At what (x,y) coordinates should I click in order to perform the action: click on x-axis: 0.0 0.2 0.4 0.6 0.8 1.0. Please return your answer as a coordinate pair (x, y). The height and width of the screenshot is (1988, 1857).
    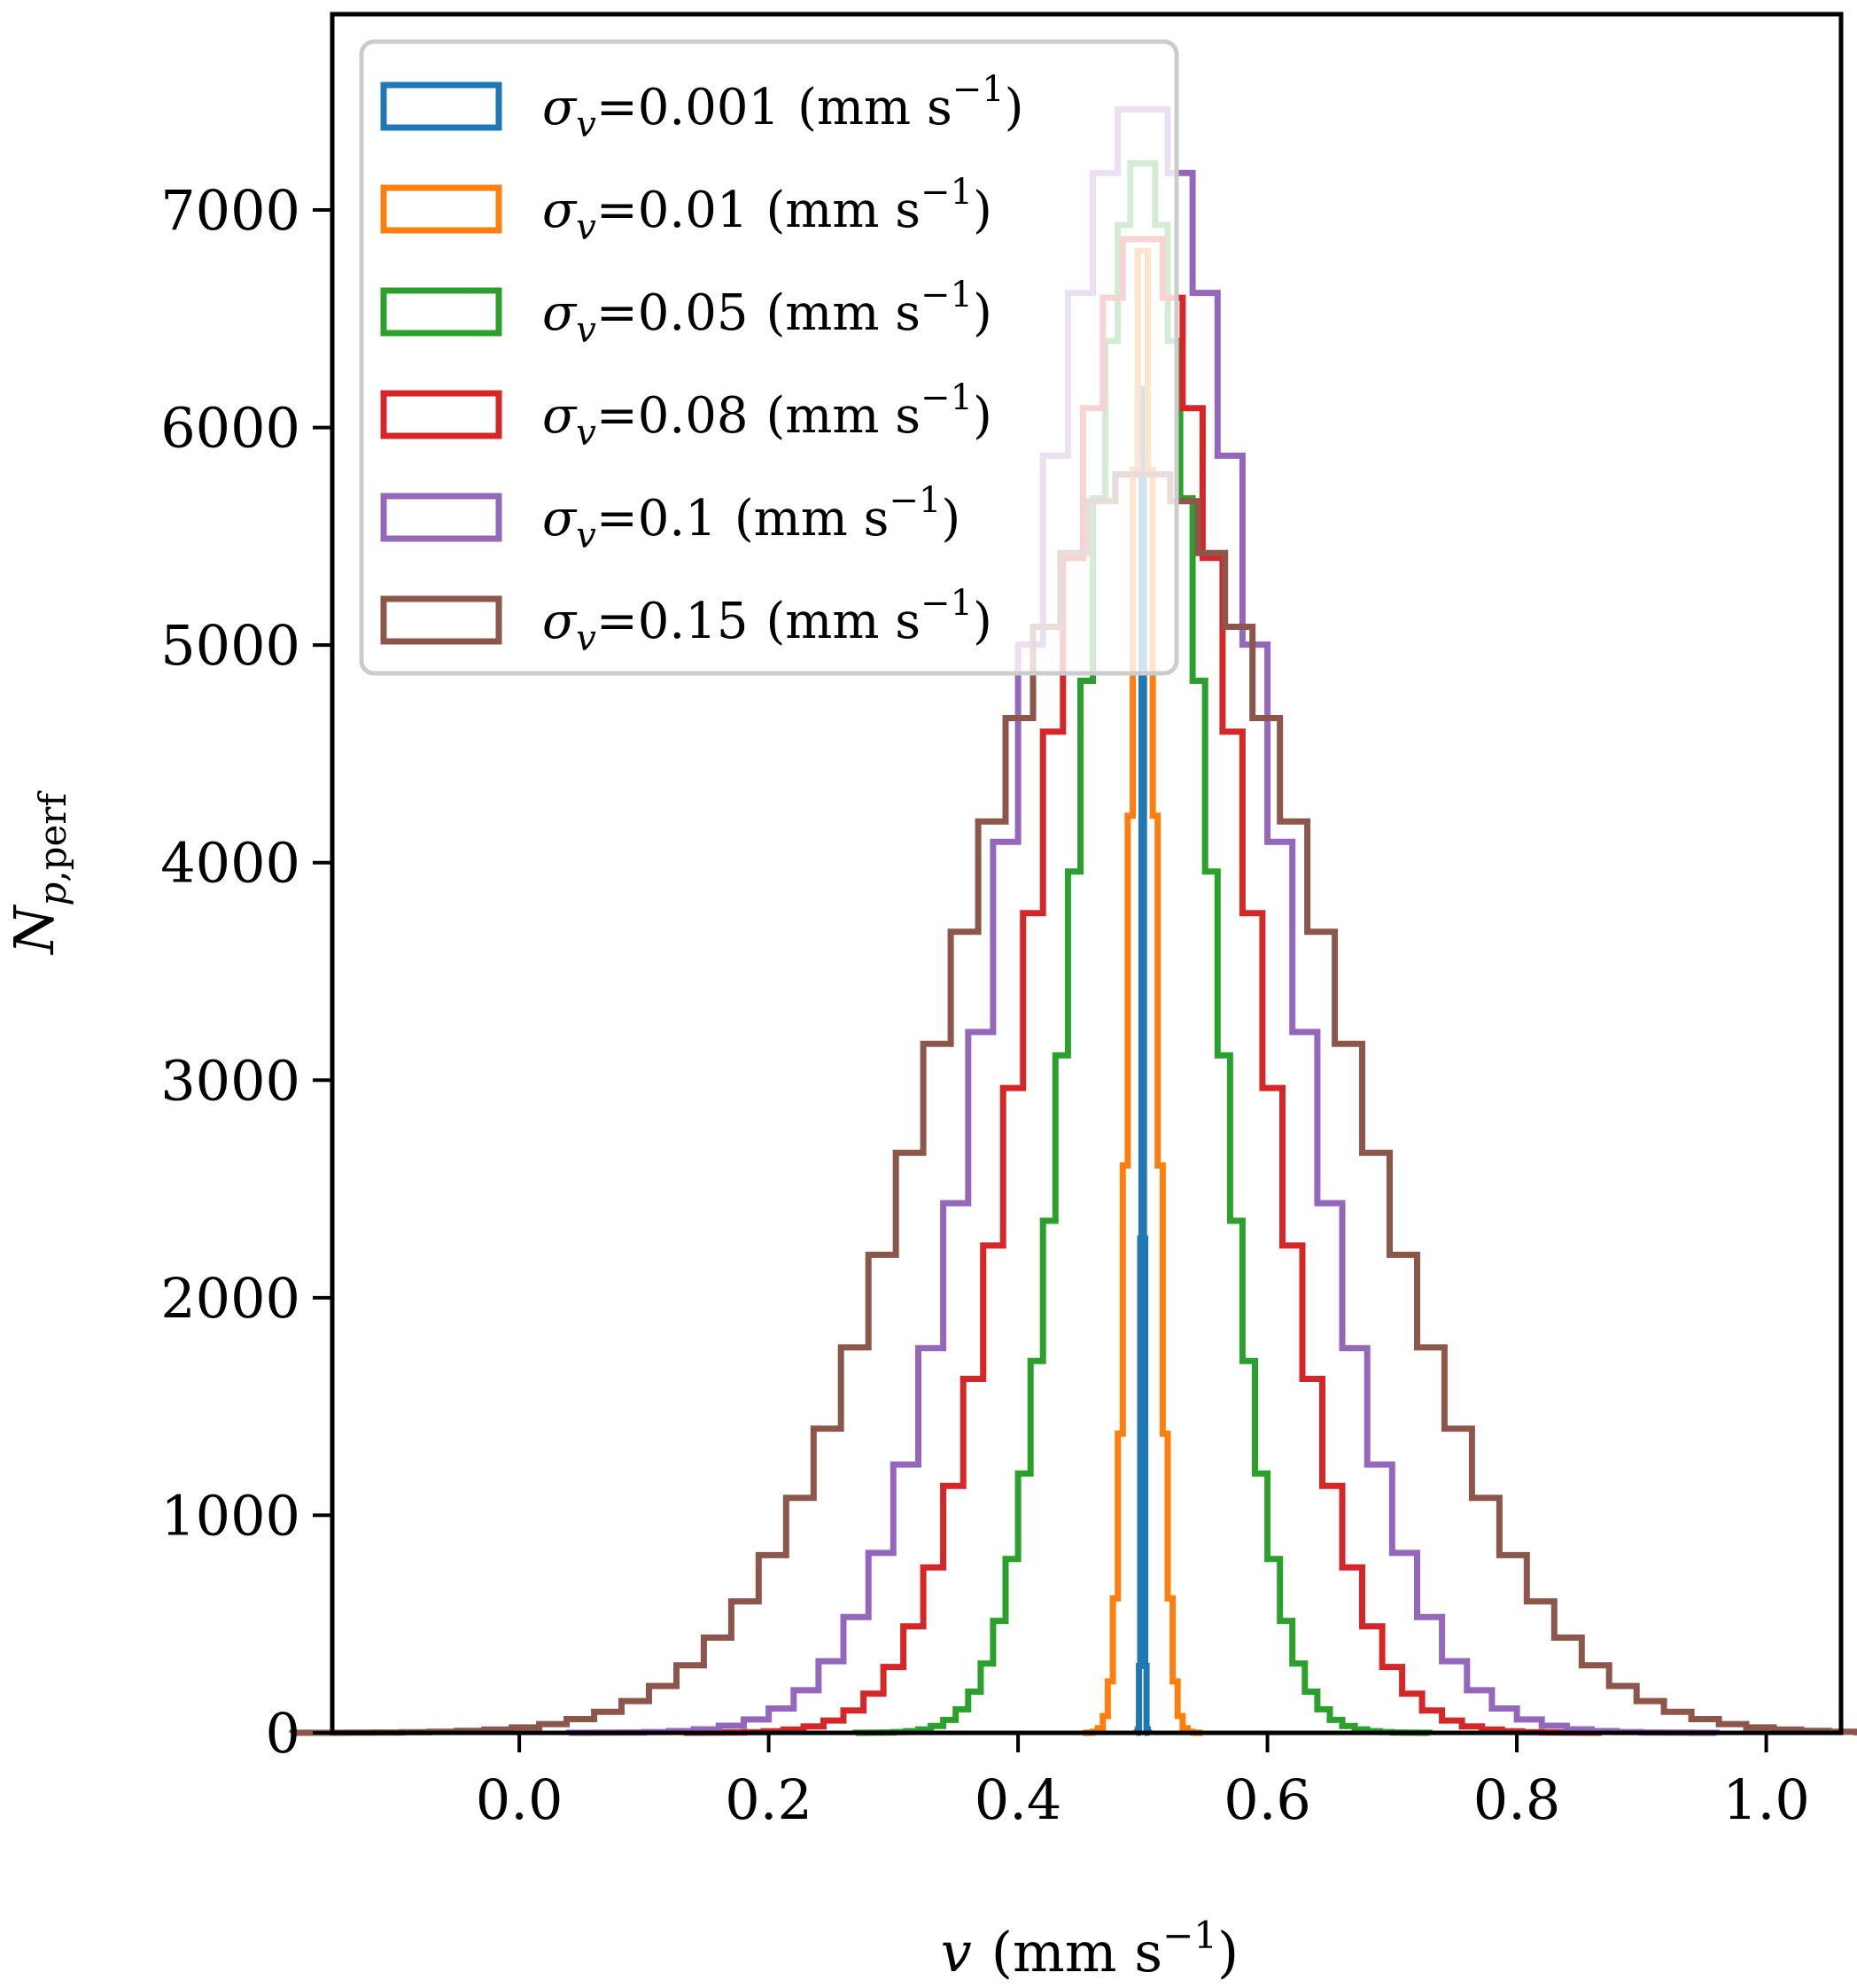
    Looking at the image, I should click on (1143, 1782).